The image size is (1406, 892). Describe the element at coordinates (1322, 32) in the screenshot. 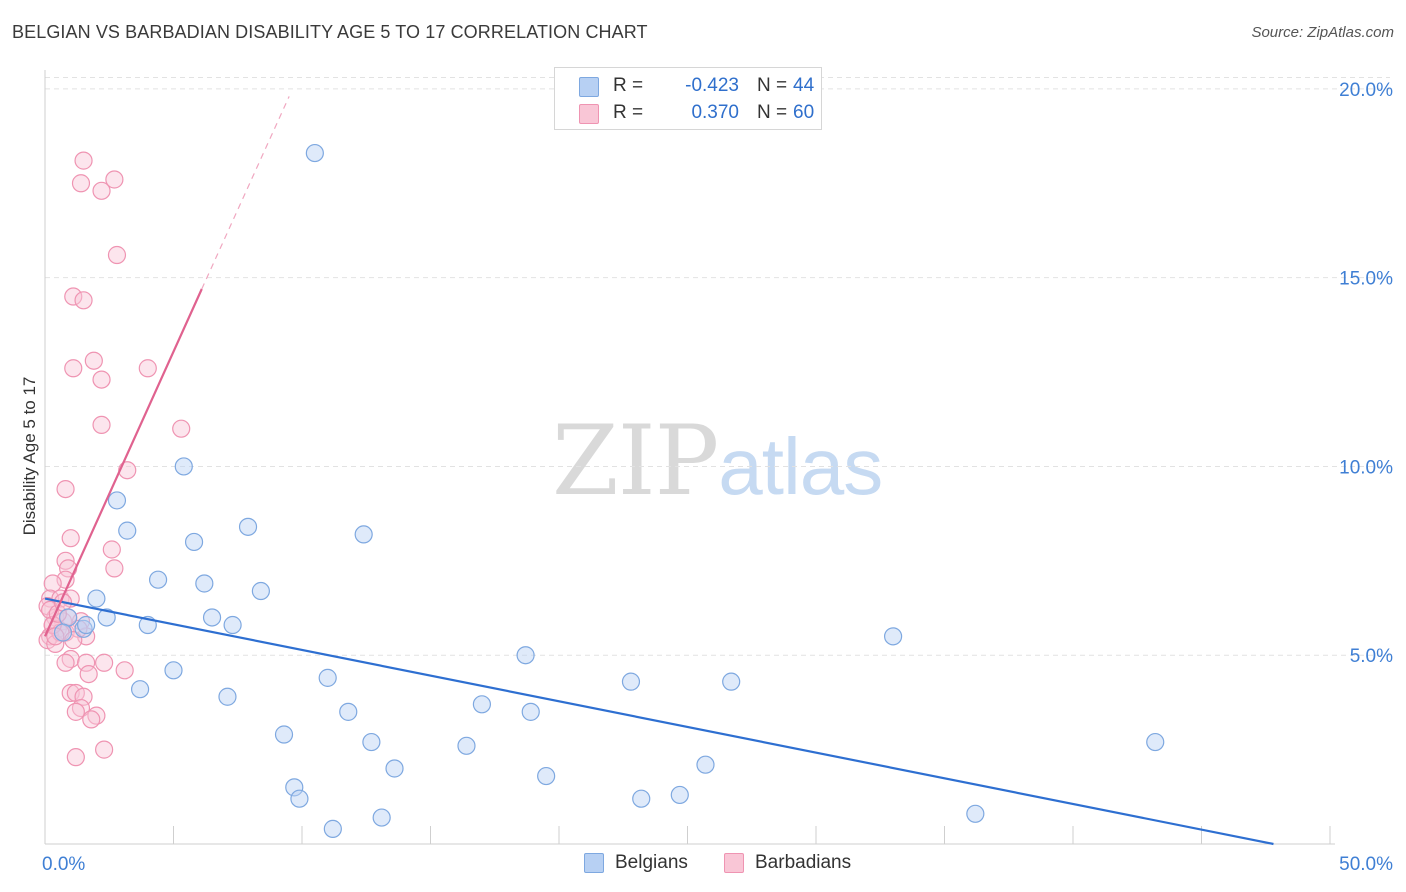

I see `source-credit: Source: ZipAtlas.com` at that location.